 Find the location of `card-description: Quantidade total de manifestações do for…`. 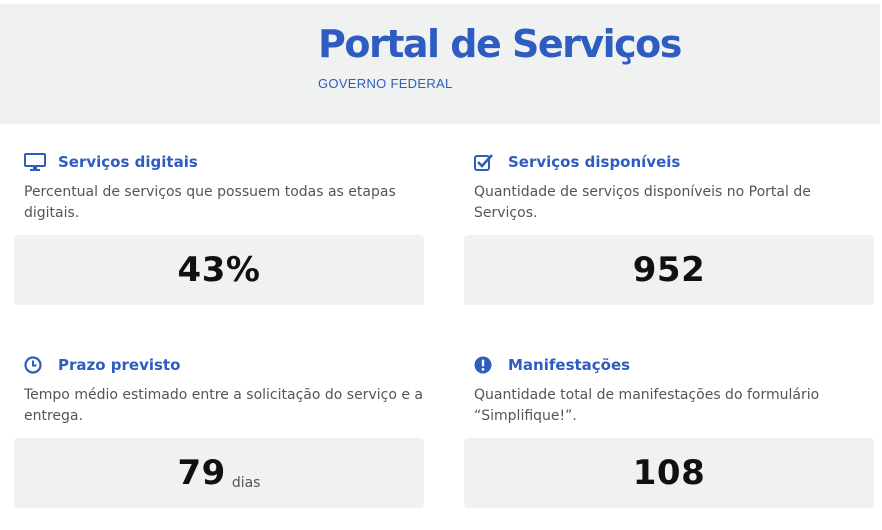

card-description: Quantidade total de manifestações do for… is located at coordinates (647, 405).